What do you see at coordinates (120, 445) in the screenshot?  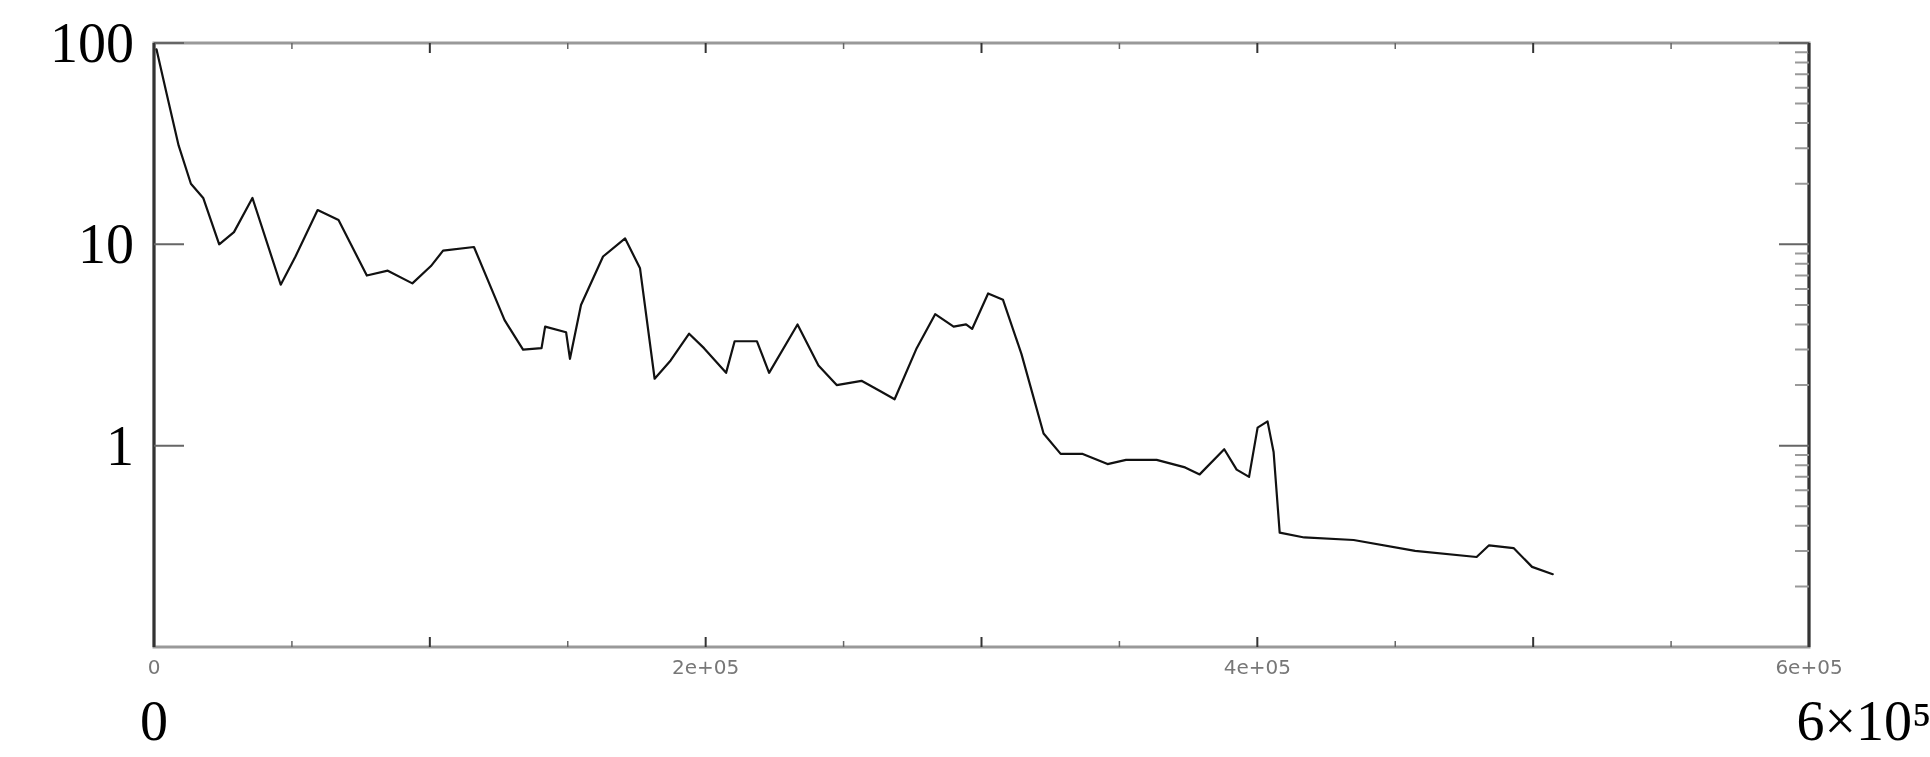 I see `y-tick-label: 1` at bounding box center [120, 445].